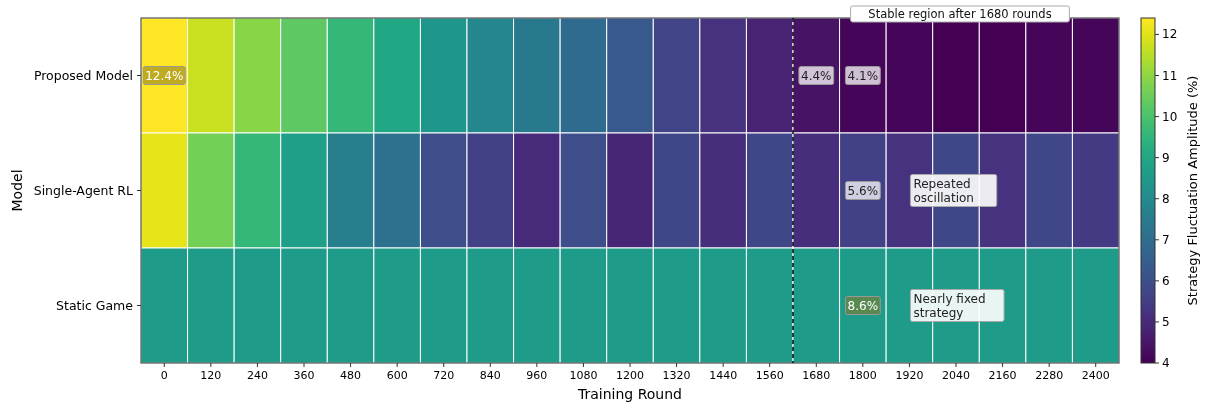 The height and width of the screenshot is (405, 1209). Describe the element at coordinates (1002, 375) in the screenshot. I see `x-tick-label: 2160` at that location.